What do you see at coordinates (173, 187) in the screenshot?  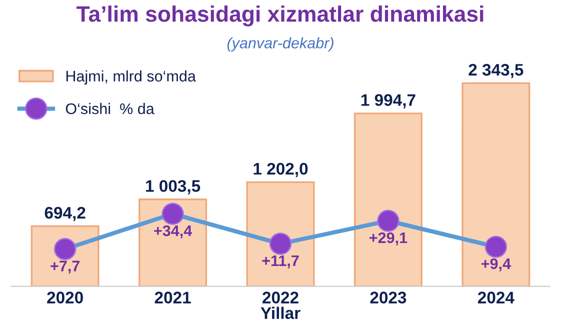 I see `data-label: 1 003,5` at bounding box center [173, 187].